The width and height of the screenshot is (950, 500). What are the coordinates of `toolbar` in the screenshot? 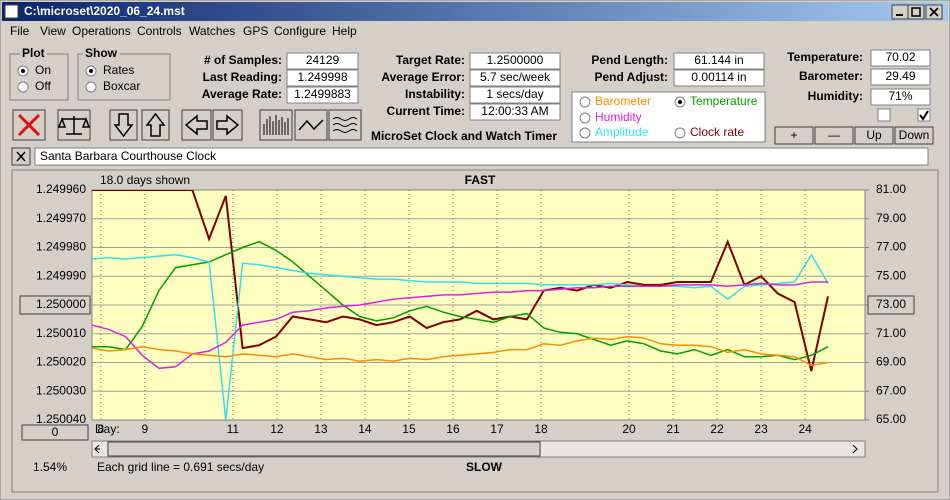 It's located at (187, 125).